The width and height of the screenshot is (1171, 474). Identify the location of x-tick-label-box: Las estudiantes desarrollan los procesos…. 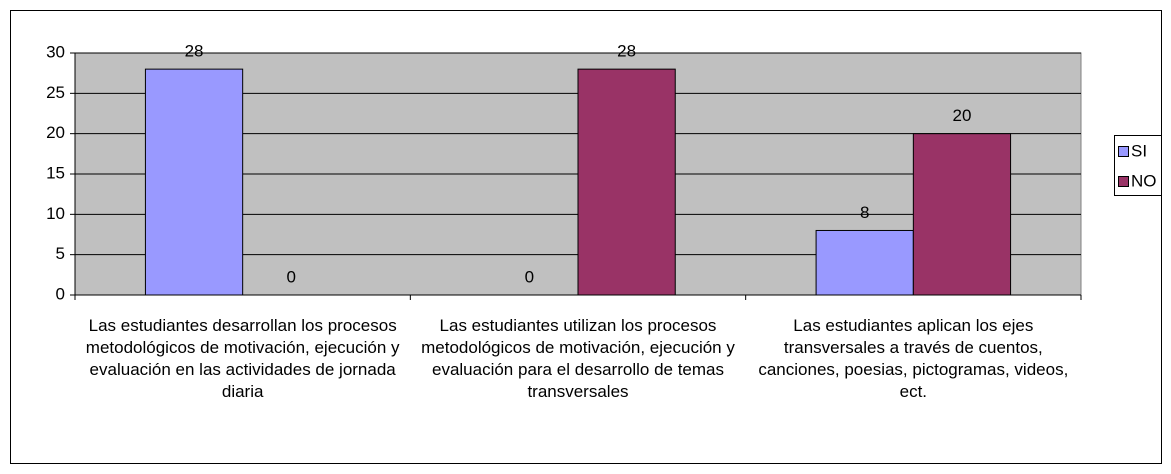
(242, 358).